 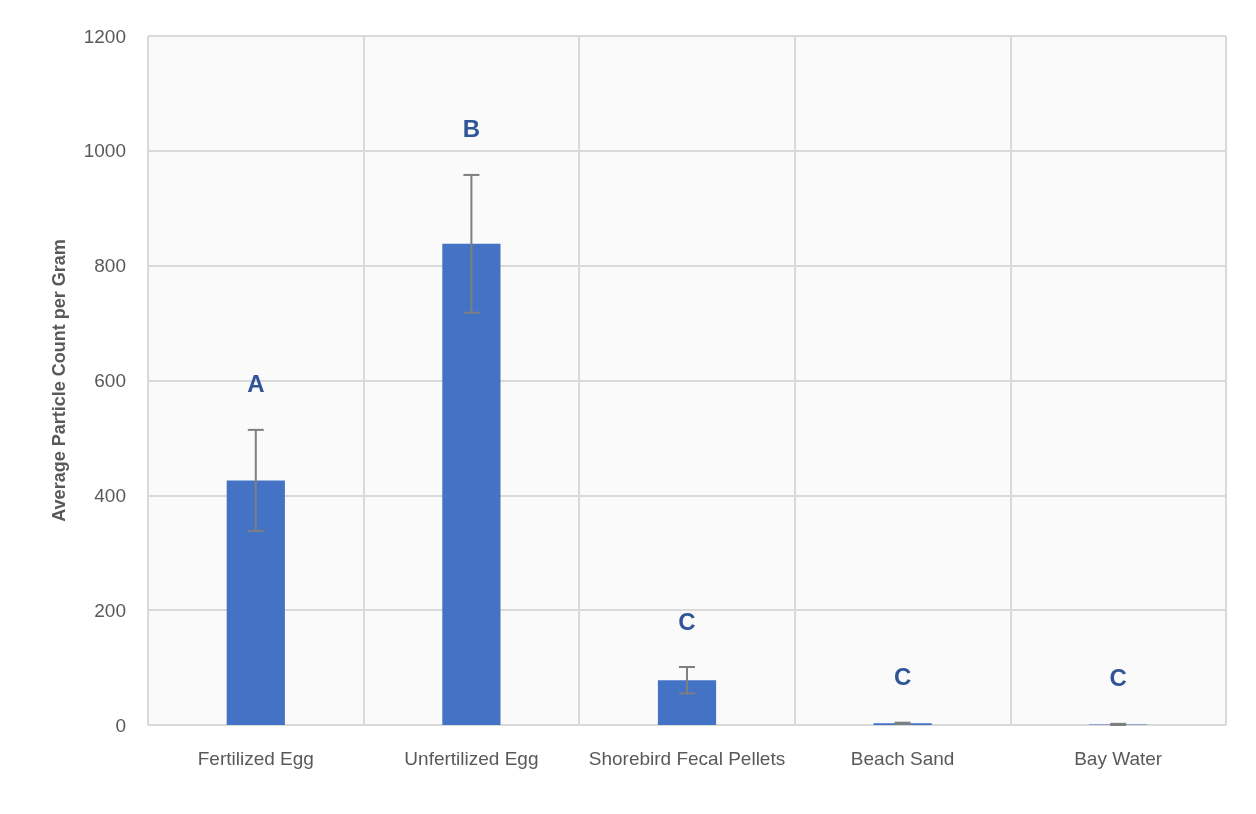 I want to click on y-tick-label: 800, so click(x=110, y=266).